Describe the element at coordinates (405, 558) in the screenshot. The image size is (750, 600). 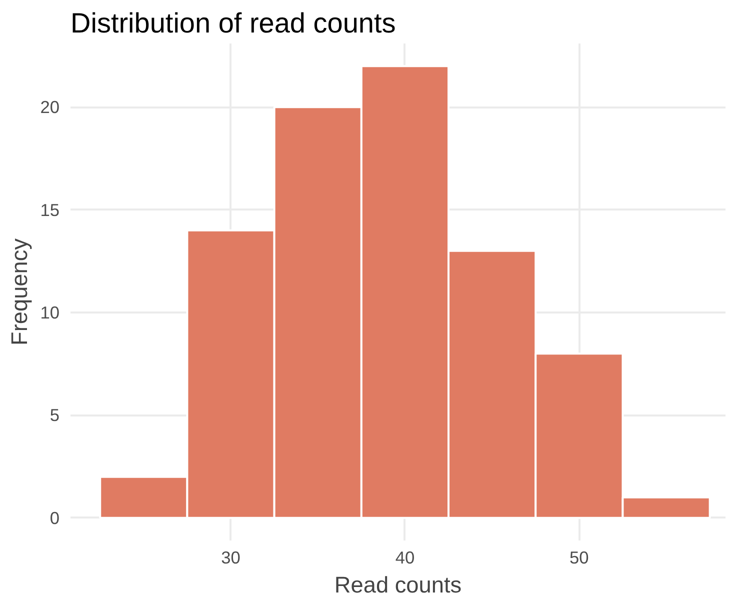
I see `x-tick-label: 40` at that location.